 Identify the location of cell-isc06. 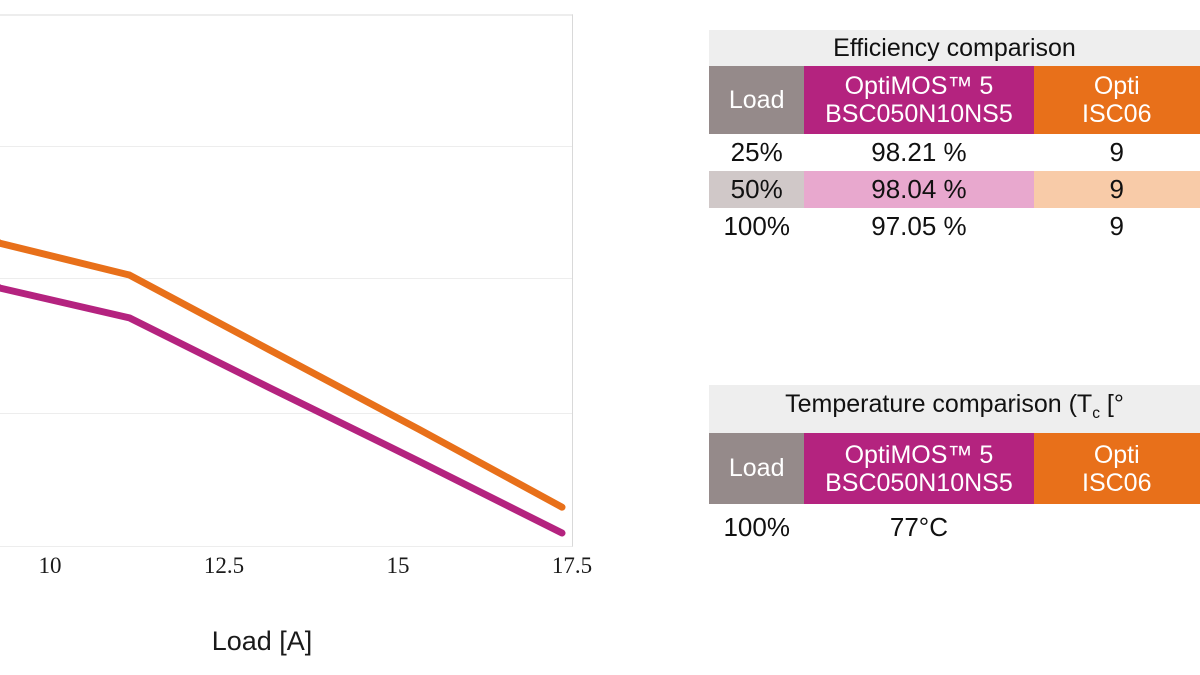
(1116, 527).